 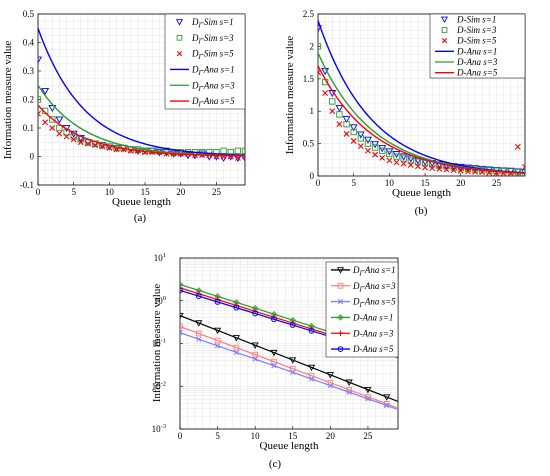 What do you see at coordinates (476, 19) in the screenshot?
I see `legend-entry: D-Sim s=1` at bounding box center [476, 19].